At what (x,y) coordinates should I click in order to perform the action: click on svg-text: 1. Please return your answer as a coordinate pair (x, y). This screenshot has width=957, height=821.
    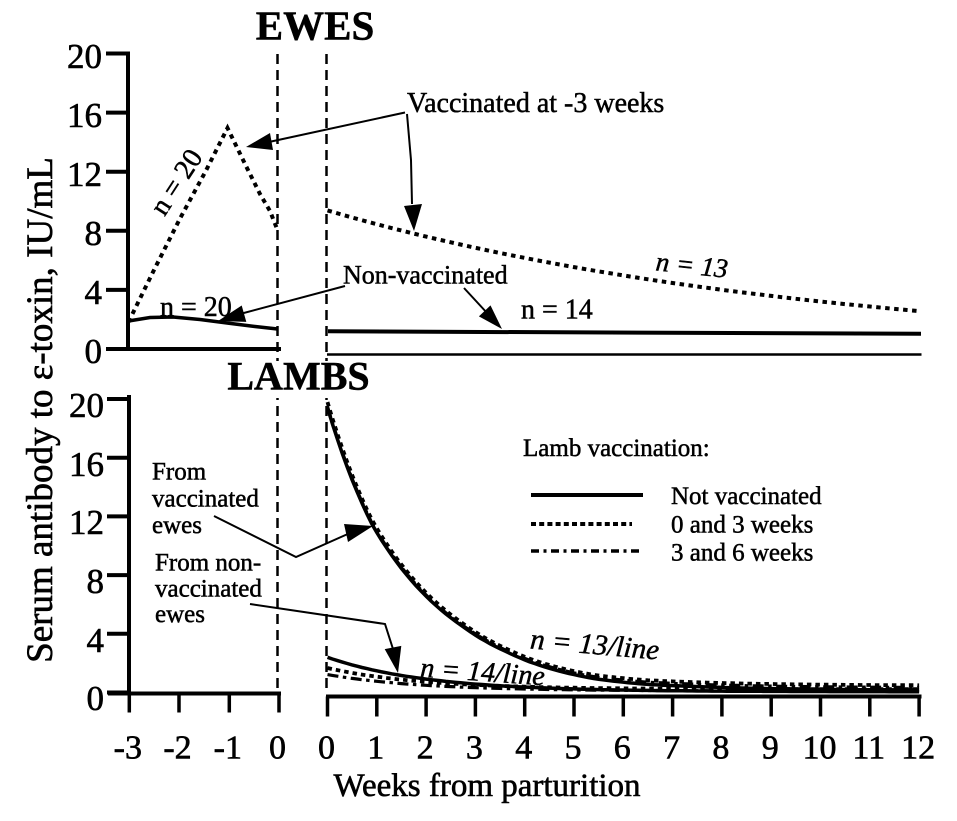
    Looking at the image, I should click on (375, 748).